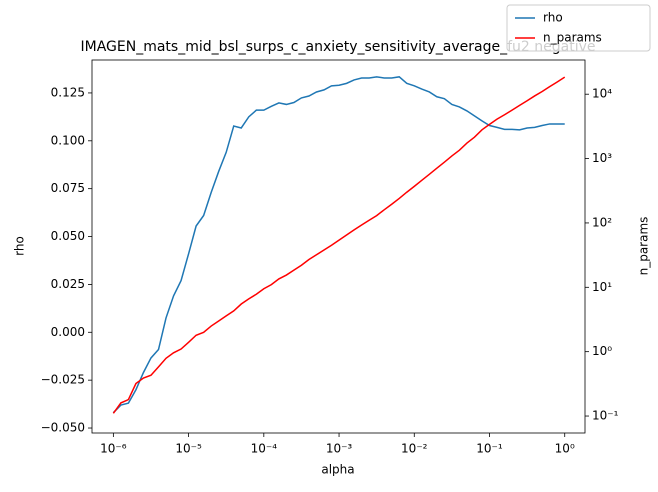 This screenshot has width=658, height=492. I want to click on x-tick-label: 10⁻¹, so click(489, 449).